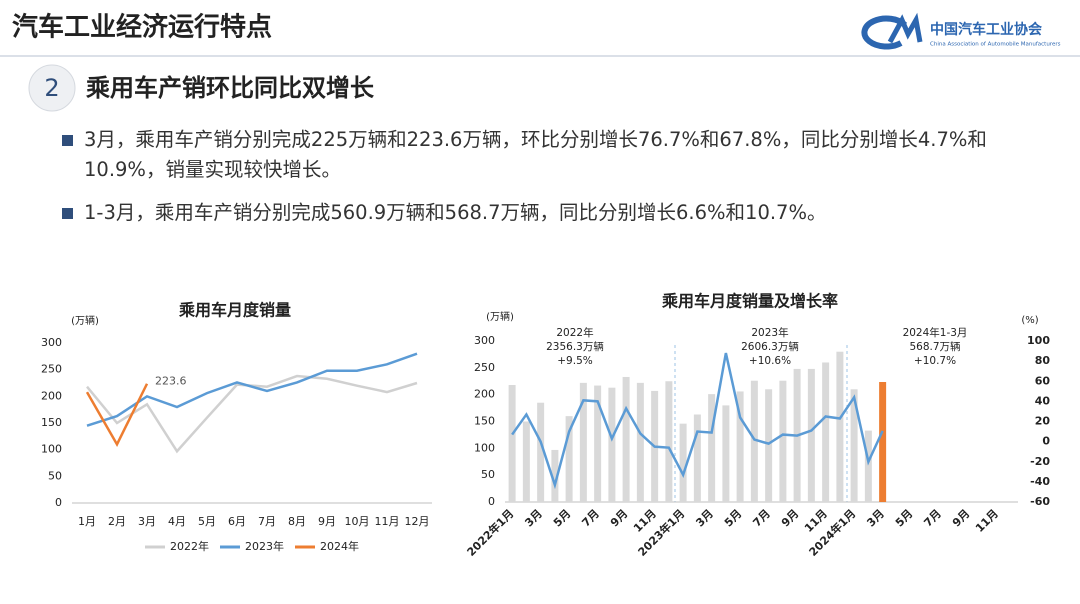 The width and height of the screenshot is (1080, 604). What do you see at coordinates (189, 546) in the screenshot?
I see `legend-label: 2022年` at bounding box center [189, 546].